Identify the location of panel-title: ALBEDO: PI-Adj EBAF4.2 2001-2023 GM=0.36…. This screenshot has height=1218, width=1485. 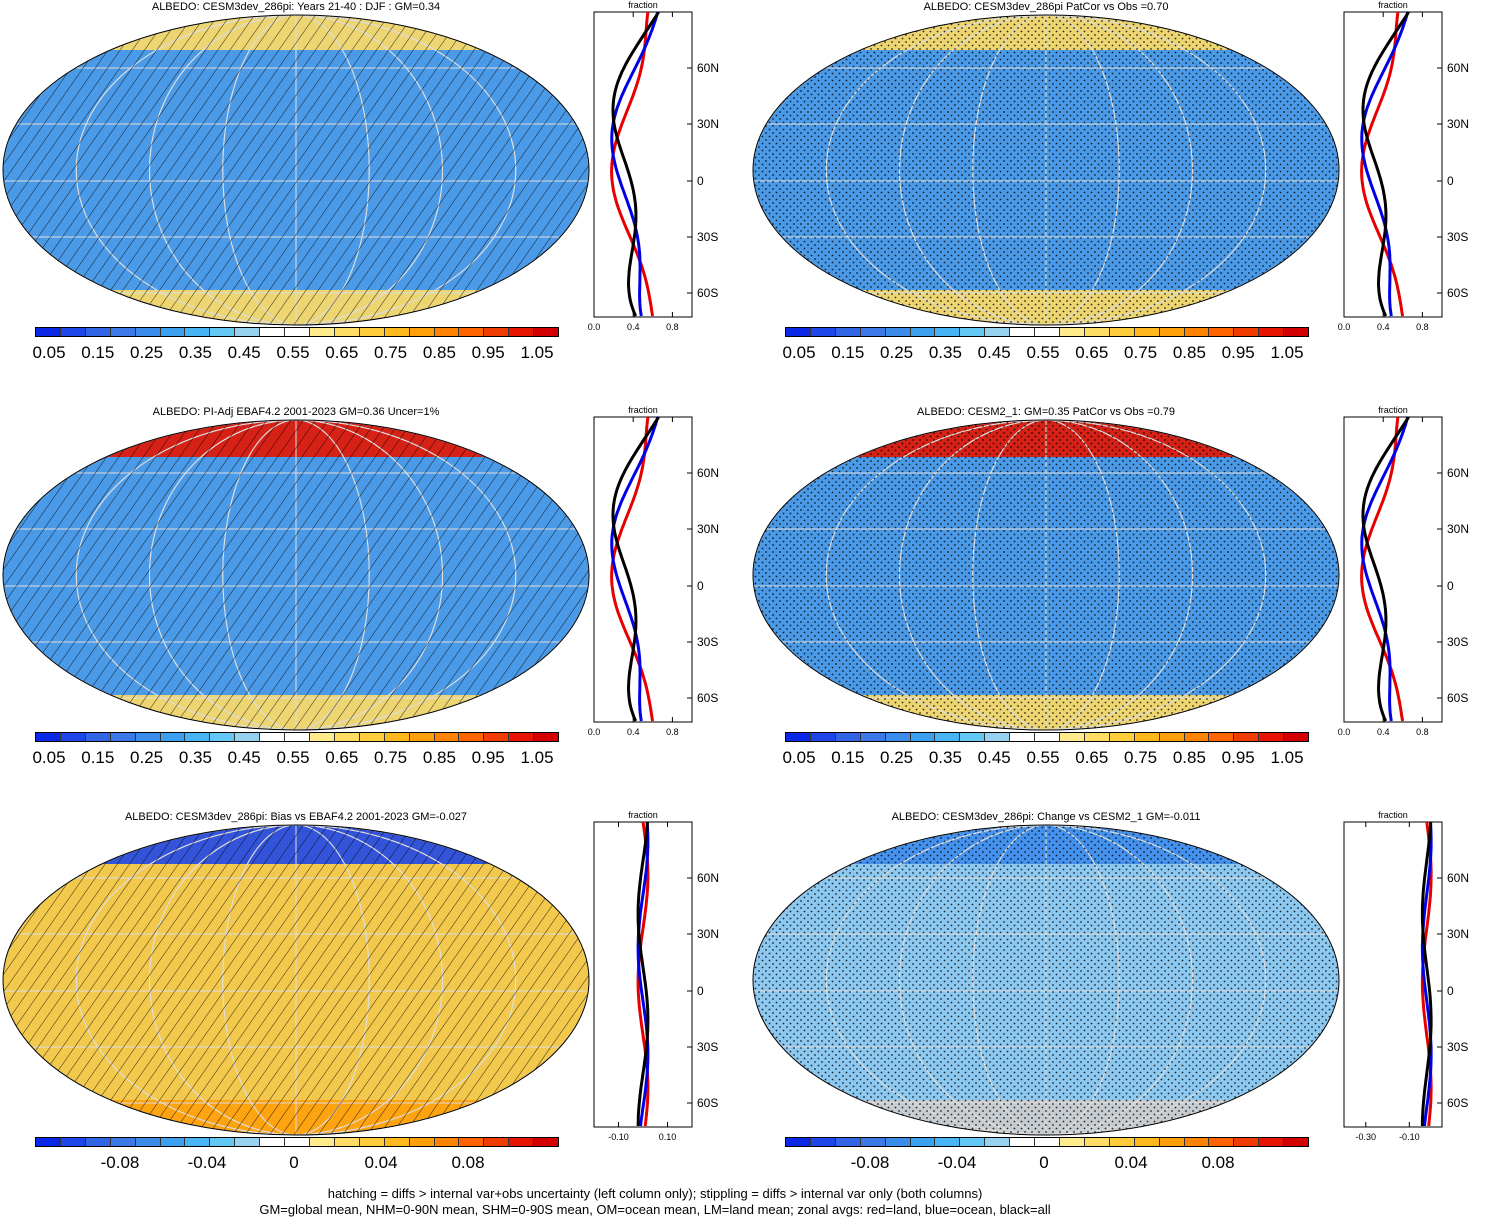
(296, 412).